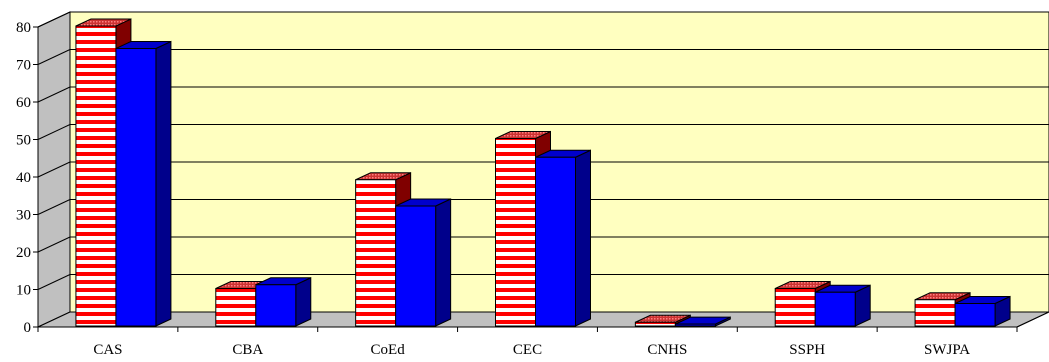  What do you see at coordinates (28, 328) in the screenshot?
I see `y-tick-label: 0` at bounding box center [28, 328].